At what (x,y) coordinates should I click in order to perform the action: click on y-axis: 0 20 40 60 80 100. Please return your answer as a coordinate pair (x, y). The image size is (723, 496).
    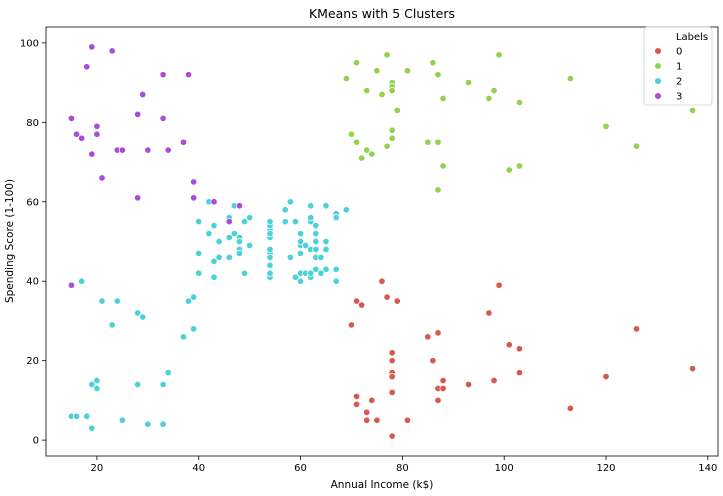
    Looking at the image, I should click on (33, 242).